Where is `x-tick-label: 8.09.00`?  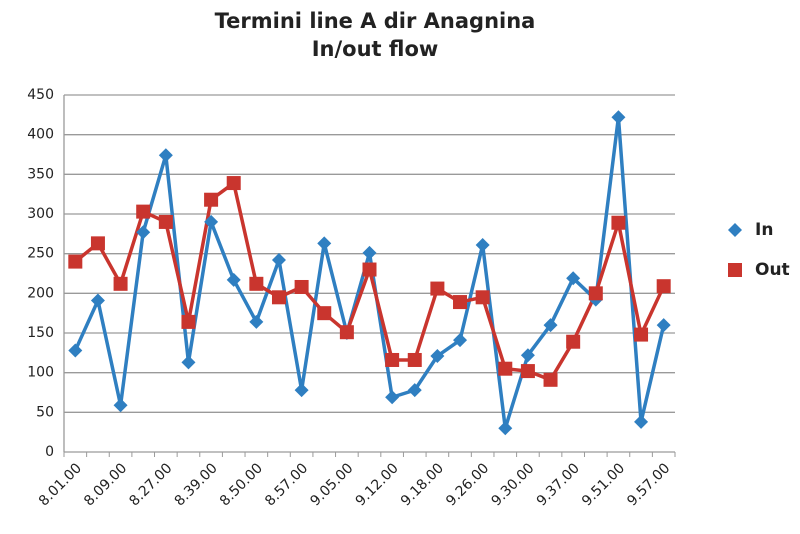 x-tick-label: 8.09.00 is located at coordinates (105, 484).